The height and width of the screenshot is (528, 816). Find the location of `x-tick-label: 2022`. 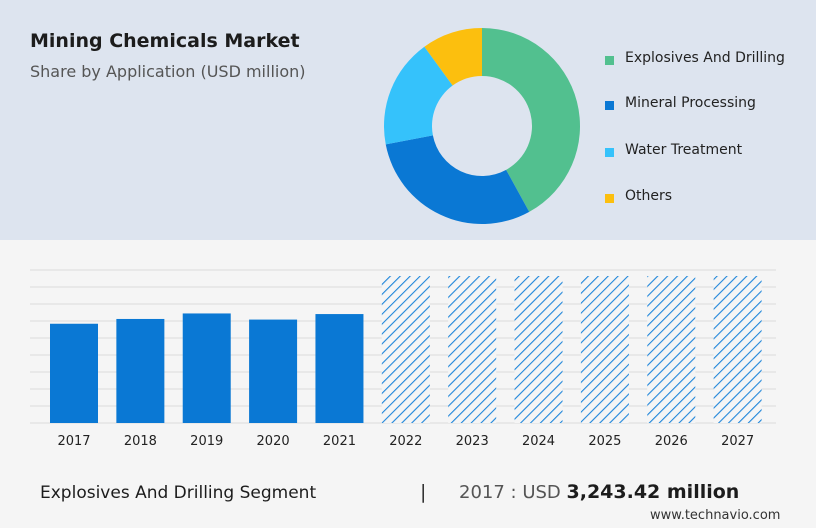

x-tick-label: 2022 is located at coordinates (405, 441).